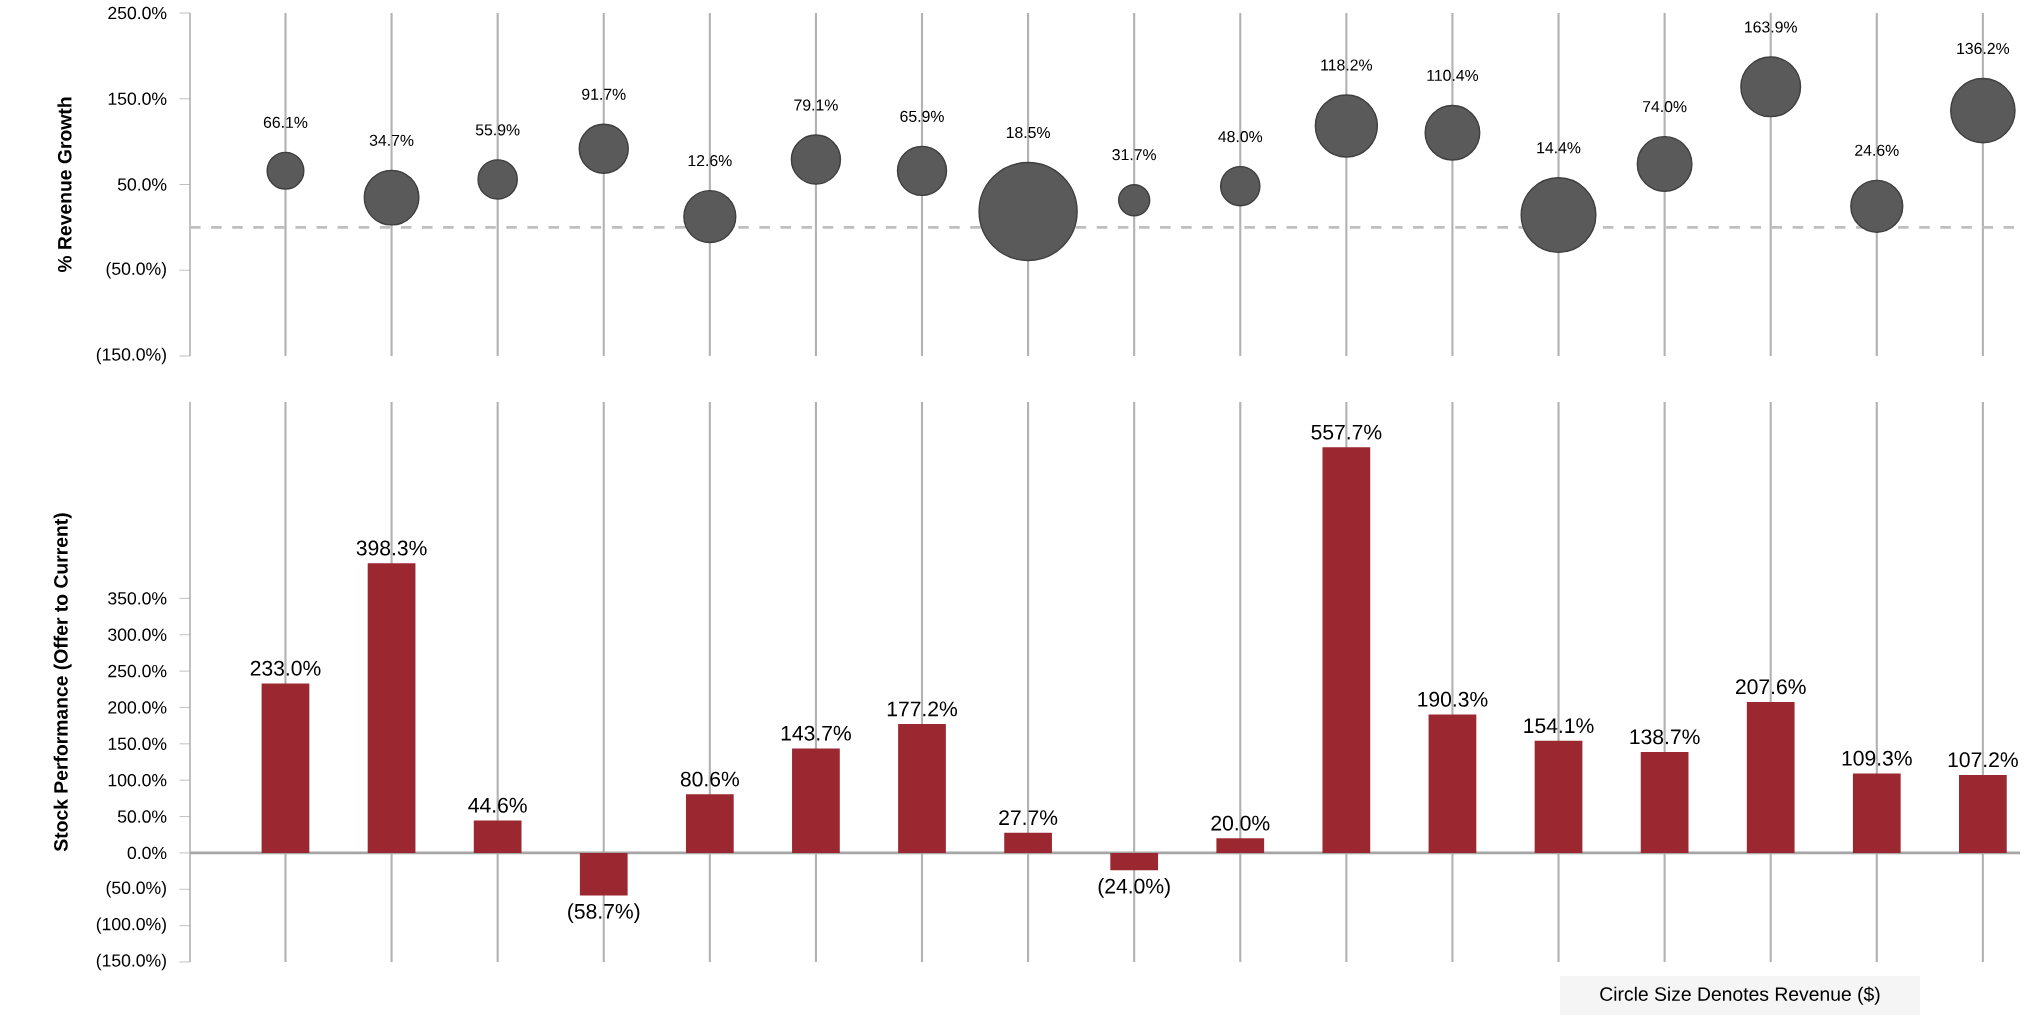  Describe the element at coordinates (709, 779) in the screenshot. I see `data-label: 80.6%` at that location.